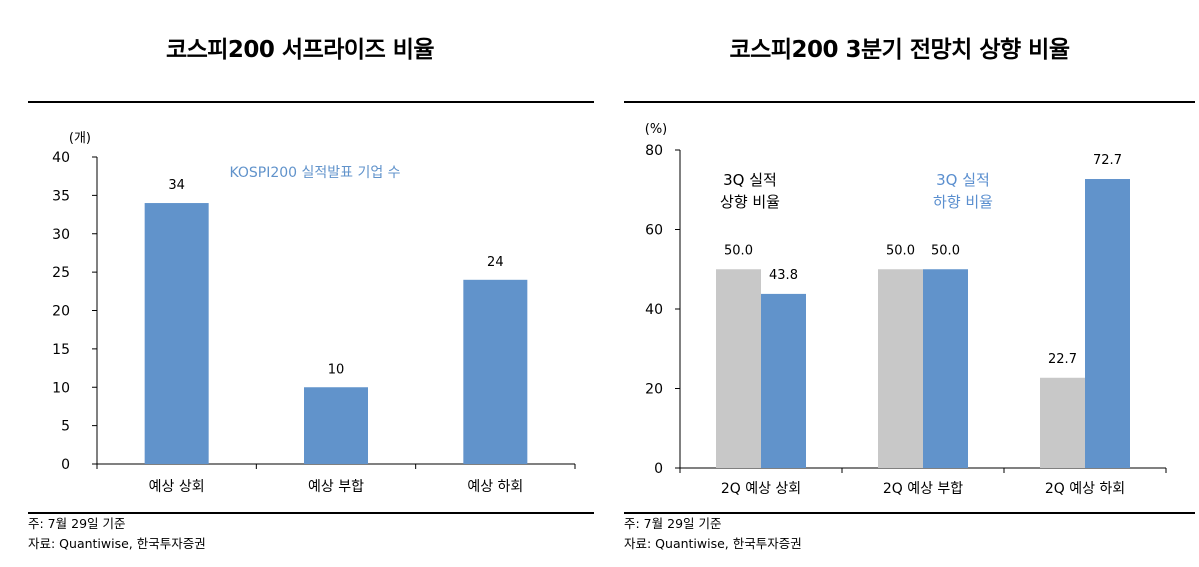 The width and height of the screenshot is (1199, 567). Describe the element at coordinates (899, 50) in the screenshot. I see `chart-title: 코스피200 3분기 전망치 상향 비율` at that location.